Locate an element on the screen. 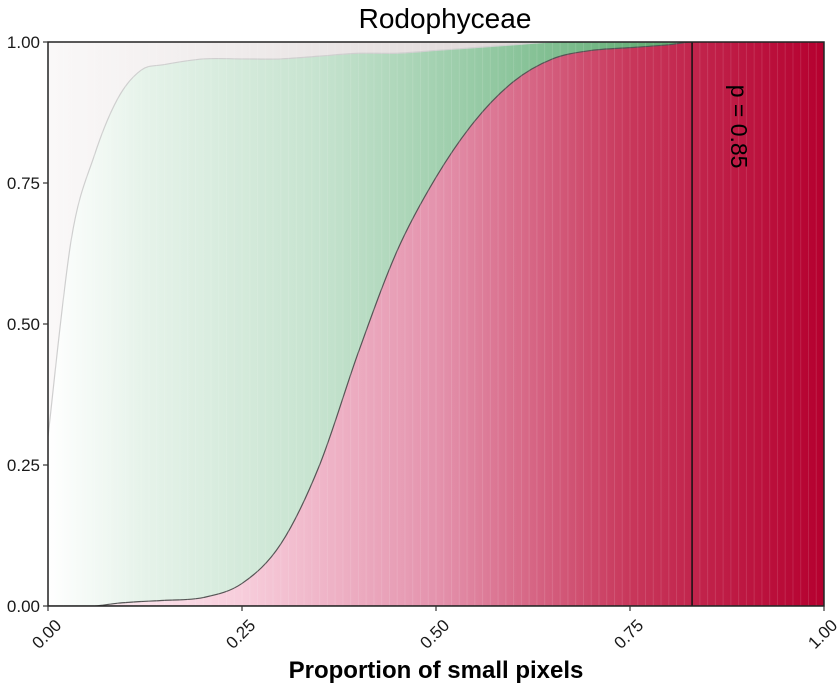 The width and height of the screenshot is (838, 686). x-axis-label: Proportion of small pixels is located at coordinates (436, 670).